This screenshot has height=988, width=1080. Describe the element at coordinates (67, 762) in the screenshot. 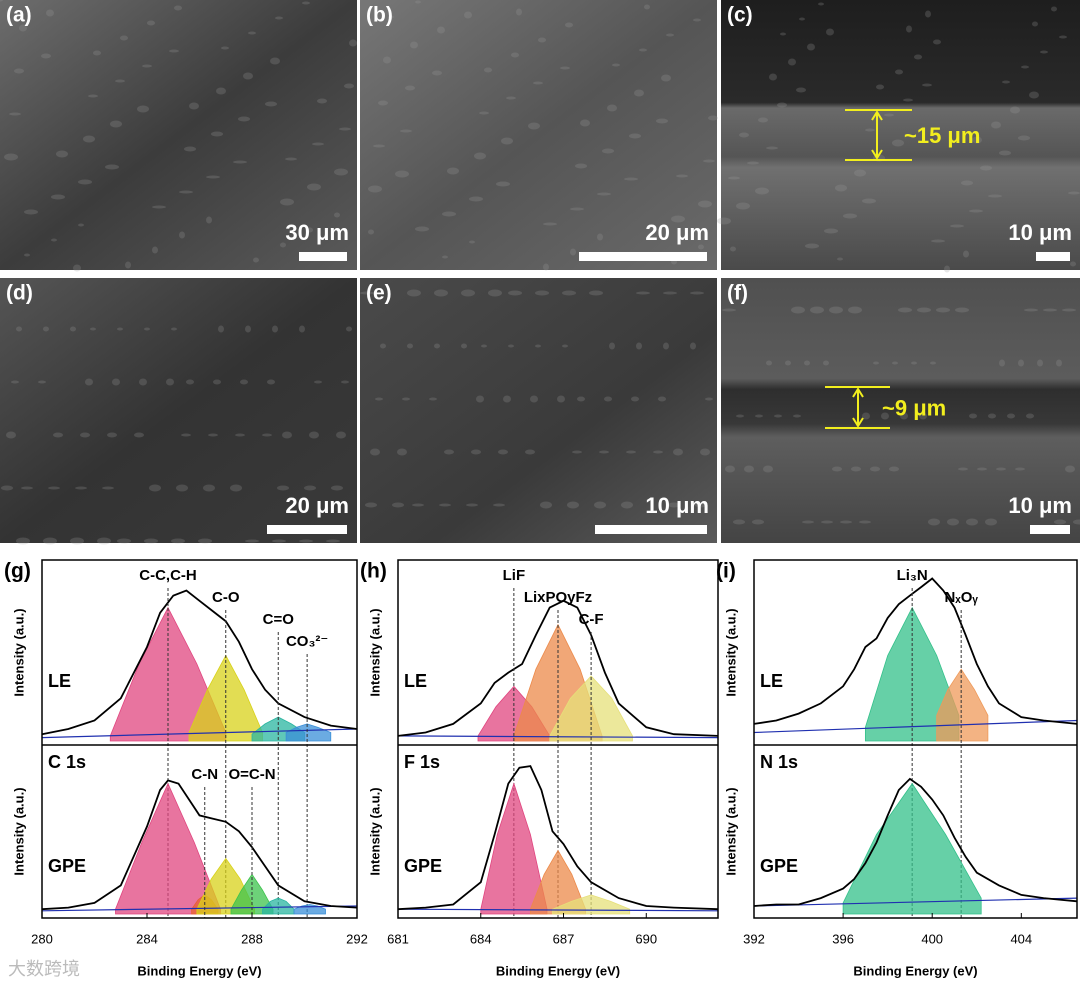

I see `core-level-label: C 1s` at that location.